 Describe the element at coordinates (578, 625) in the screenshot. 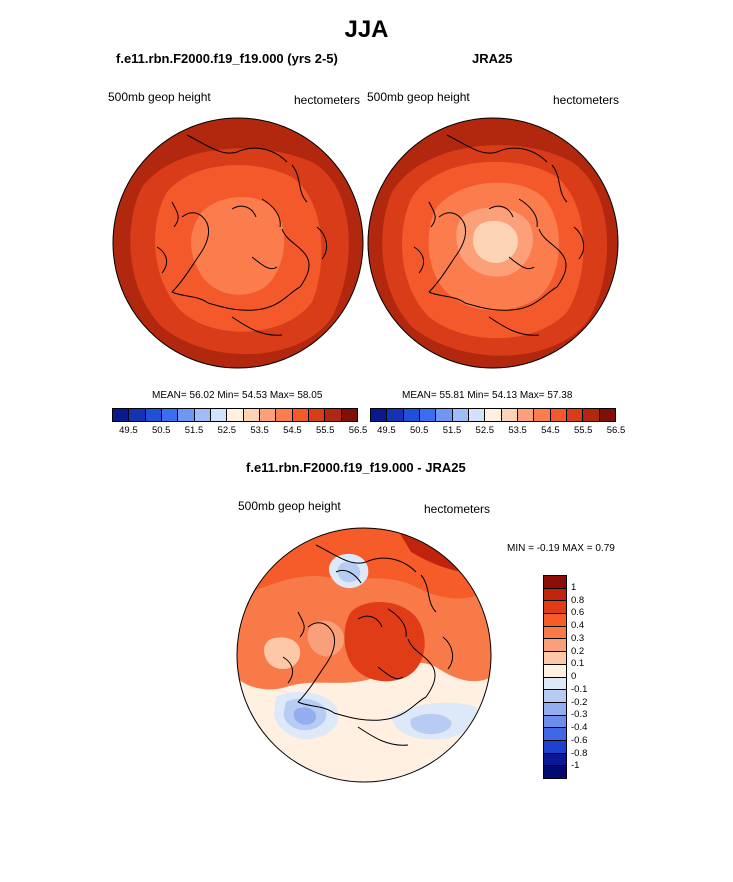

I see `colorbar-tick-label: 0.4` at that location.